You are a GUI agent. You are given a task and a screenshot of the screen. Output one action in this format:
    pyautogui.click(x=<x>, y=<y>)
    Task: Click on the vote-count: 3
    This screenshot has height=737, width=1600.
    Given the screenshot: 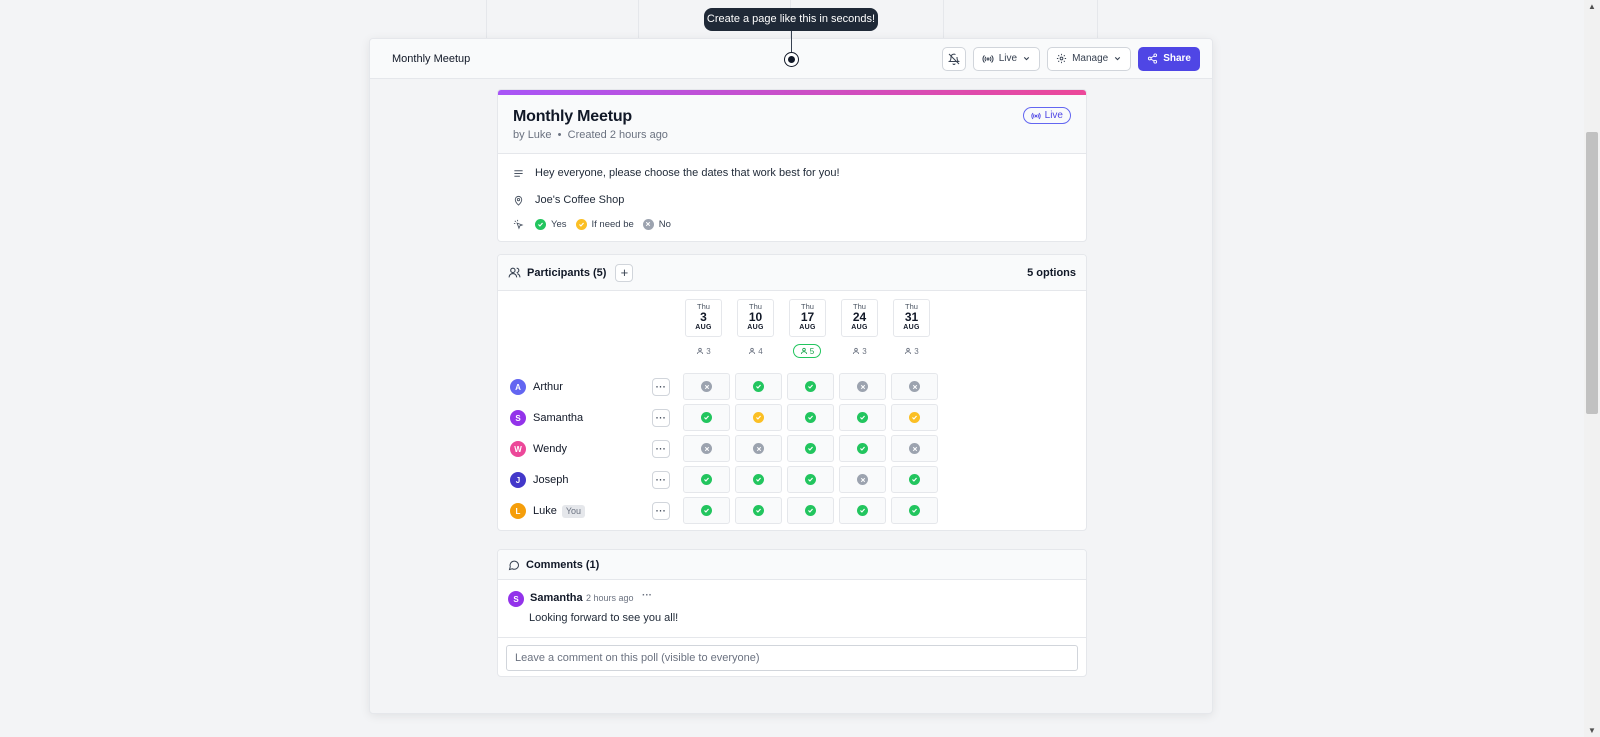 What is the action you would take?
    pyautogui.click(x=703, y=351)
    